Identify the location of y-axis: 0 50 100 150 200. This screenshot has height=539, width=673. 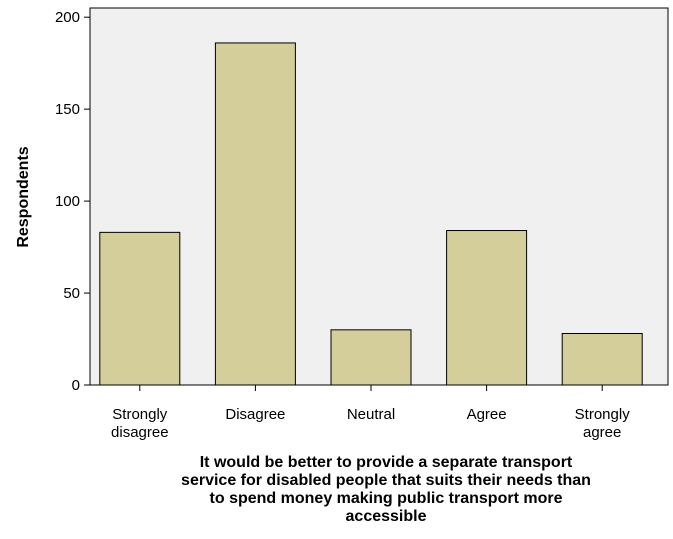
(72, 201).